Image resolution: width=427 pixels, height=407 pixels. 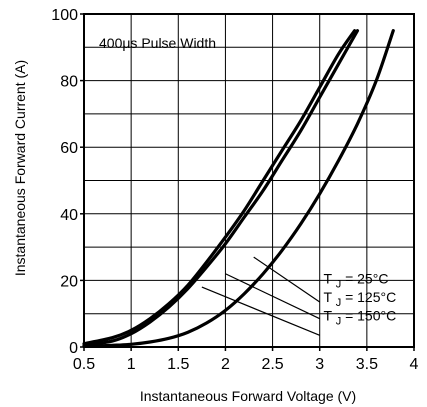 What do you see at coordinates (272, 364) in the screenshot?
I see `x-tick-label: 2.5` at bounding box center [272, 364].